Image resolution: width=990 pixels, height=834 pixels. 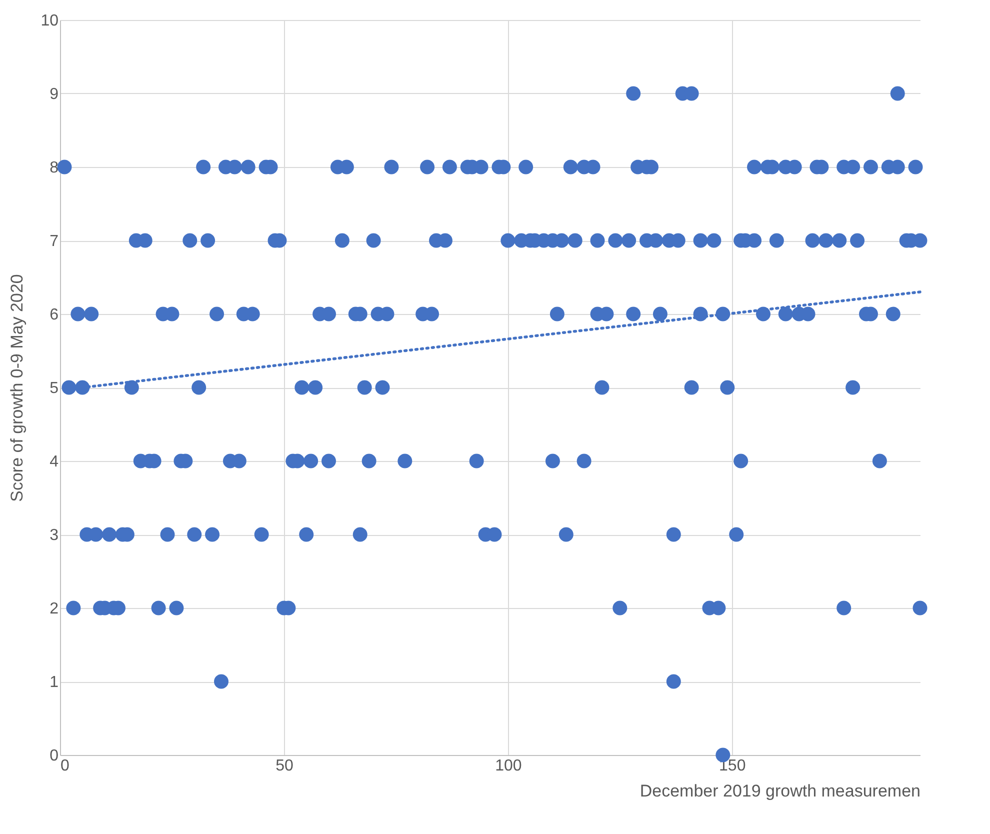 I want to click on x-tick-label: 0, so click(x=65, y=766).